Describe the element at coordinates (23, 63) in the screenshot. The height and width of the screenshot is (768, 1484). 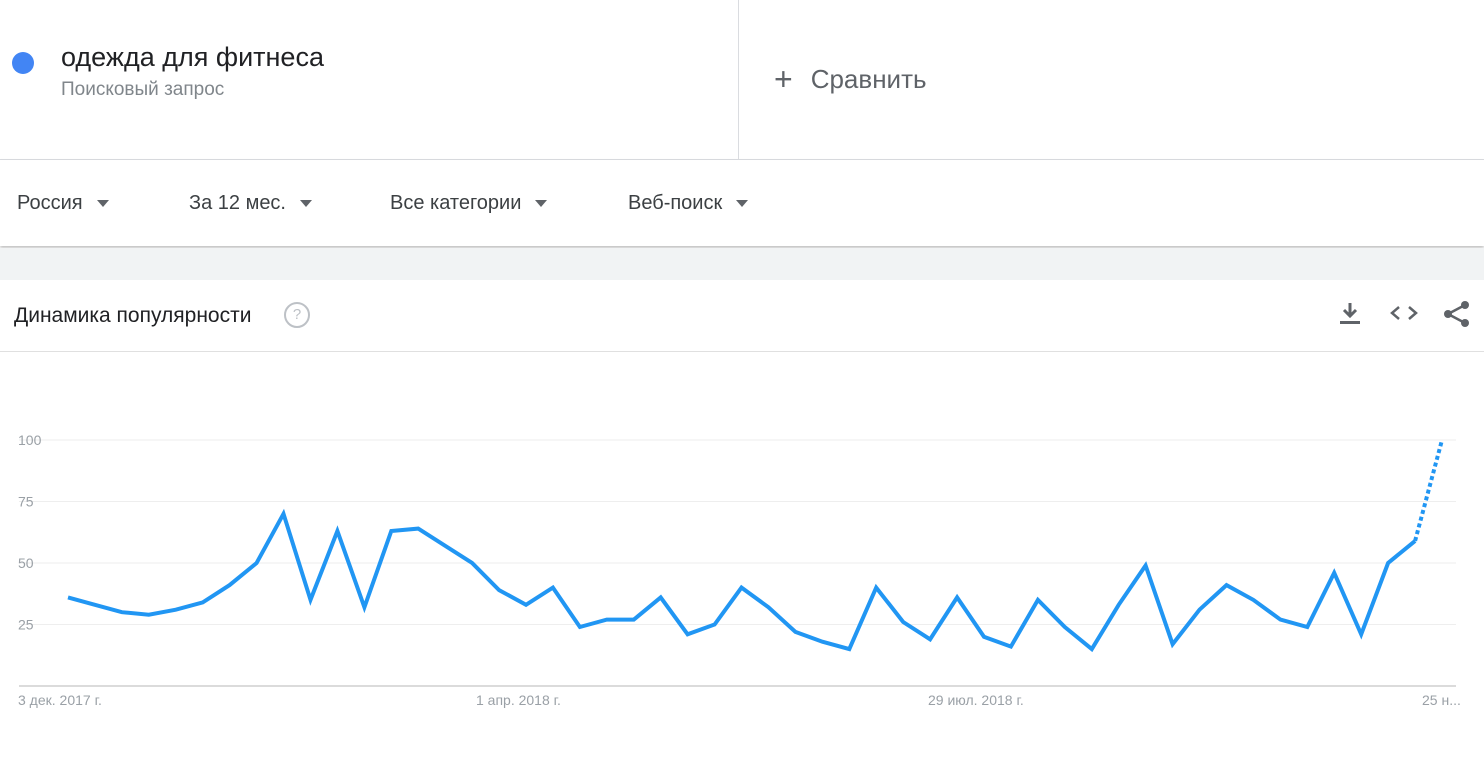
I see `term-color-dot` at that location.